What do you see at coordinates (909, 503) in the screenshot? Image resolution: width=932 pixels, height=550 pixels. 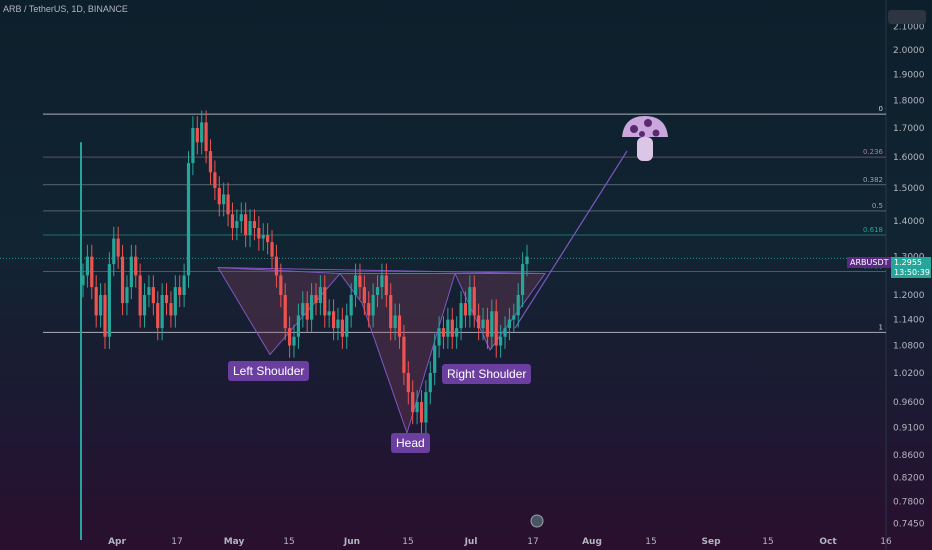 I see `price-tick-label: 0.7800` at bounding box center [909, 503].